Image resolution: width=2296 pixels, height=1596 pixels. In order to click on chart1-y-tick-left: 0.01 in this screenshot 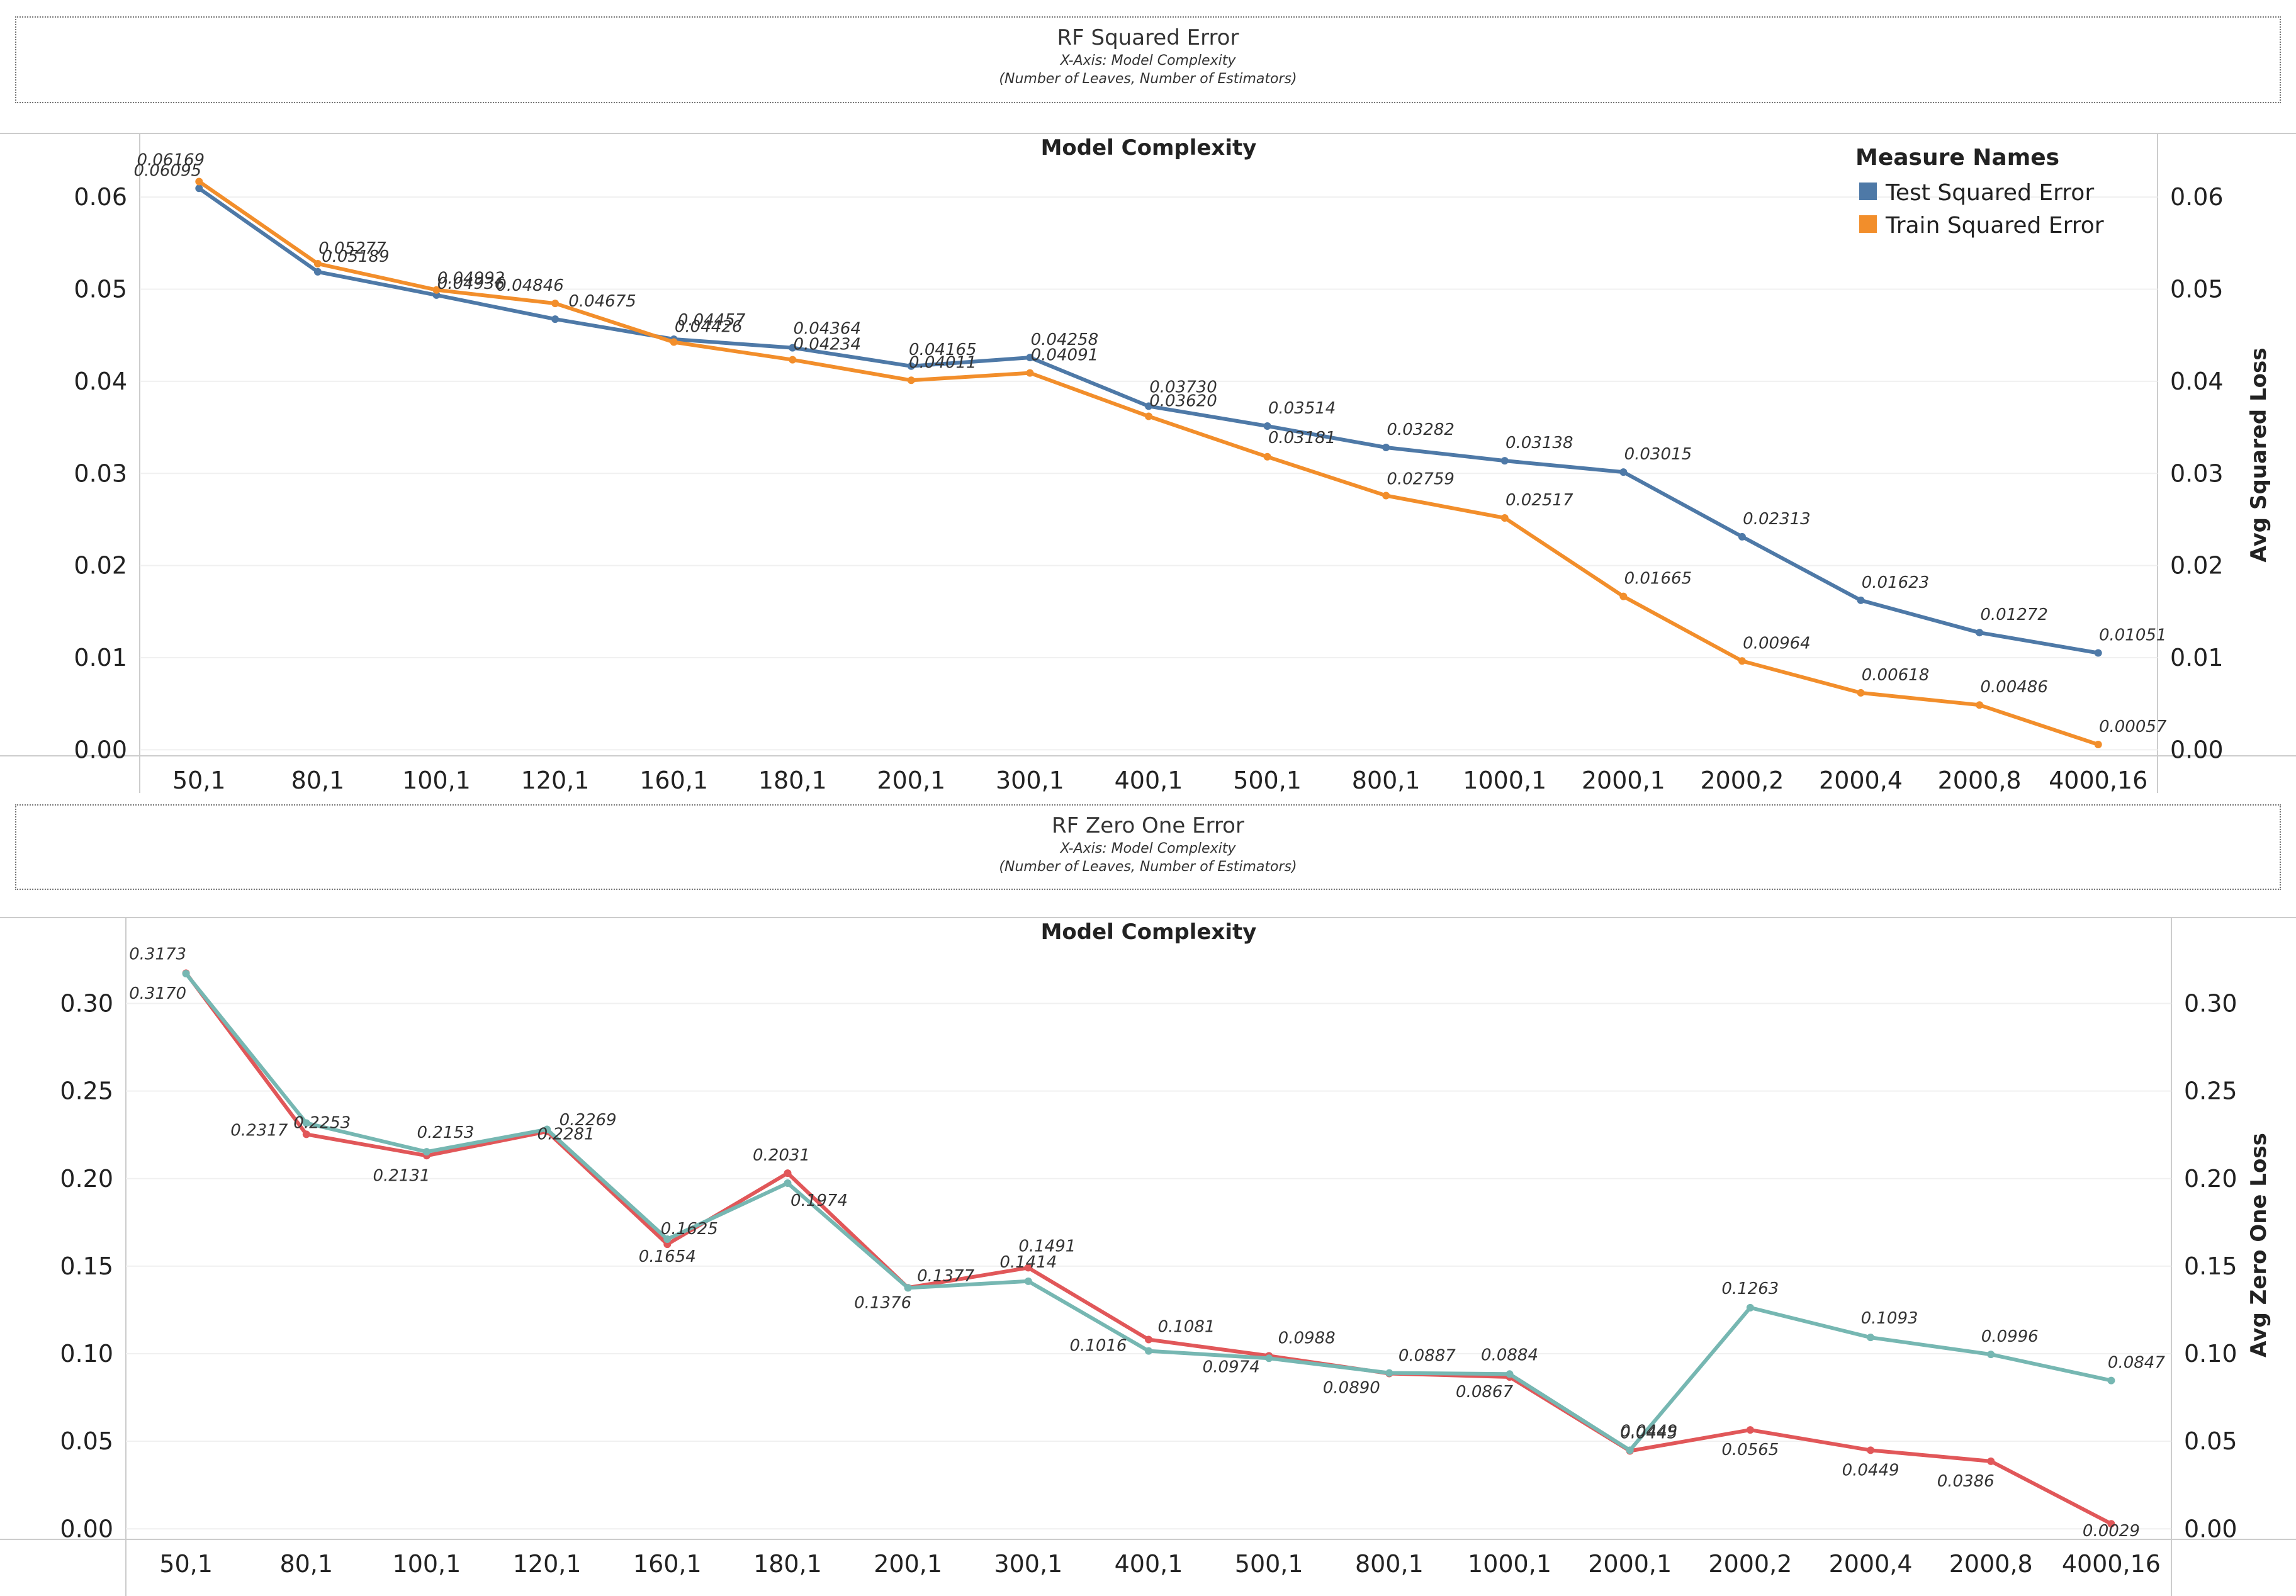, I will do `click(100, 658)`.